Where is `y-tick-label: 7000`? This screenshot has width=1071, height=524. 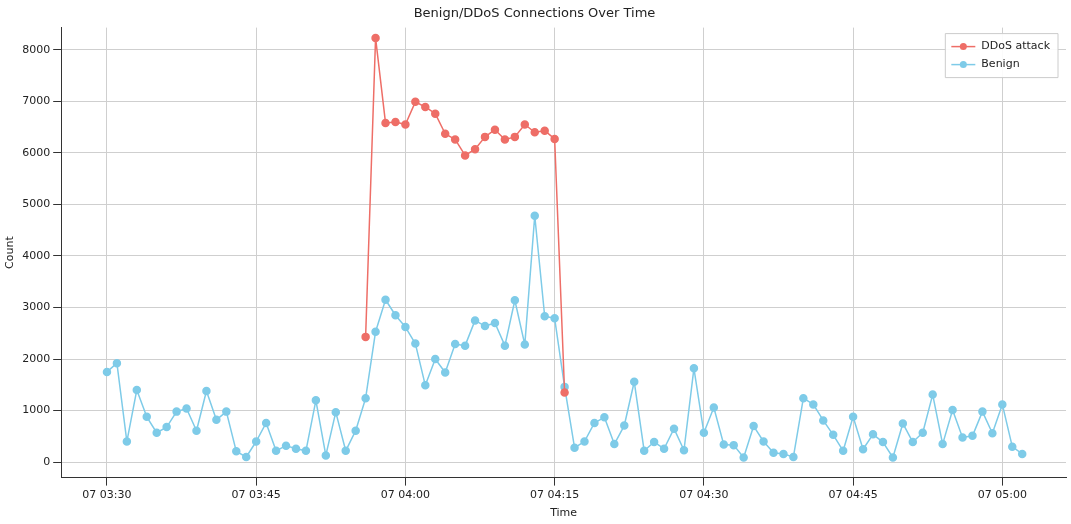 y-tick-label: 7000 is located at coordinates (36, 101).